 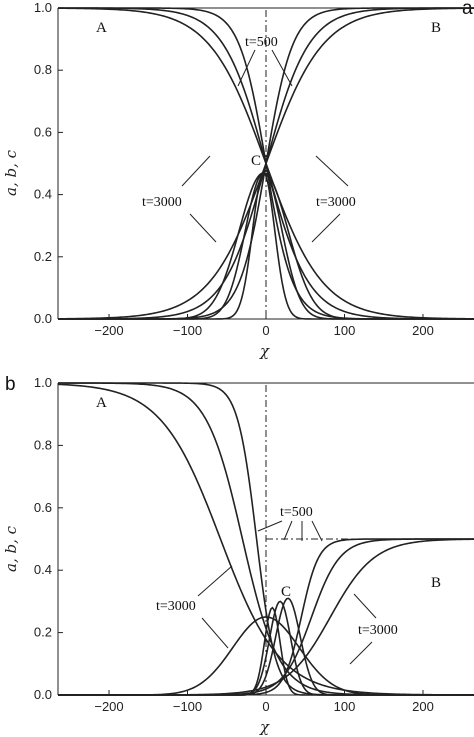 I want to click on panel-a-y-tick-label: 0.0, so click(x=43, y=318).